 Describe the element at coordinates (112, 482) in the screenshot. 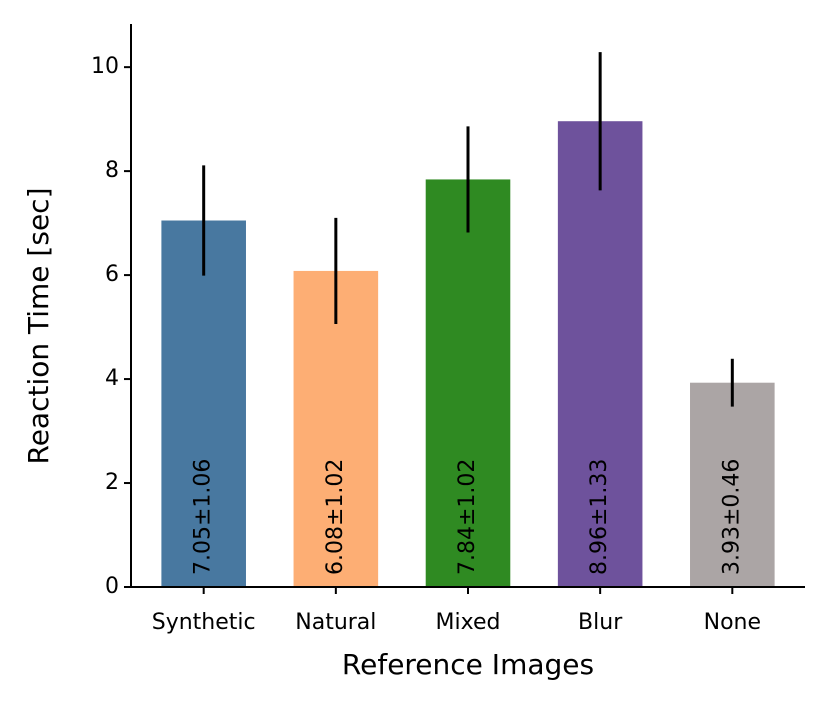

I see `y-tick-label: 2` at that location.